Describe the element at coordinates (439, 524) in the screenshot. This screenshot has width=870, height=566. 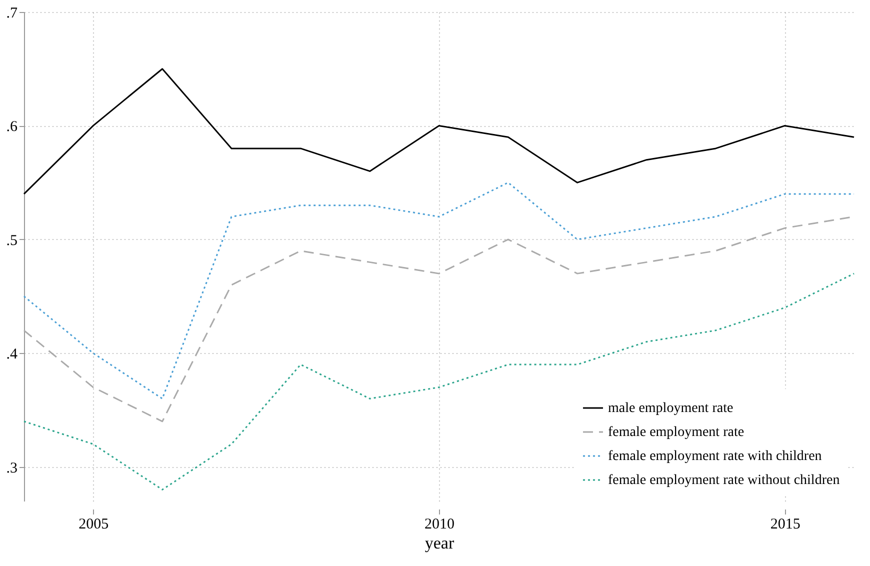
I see `x-tick-label: 2010` at that location.